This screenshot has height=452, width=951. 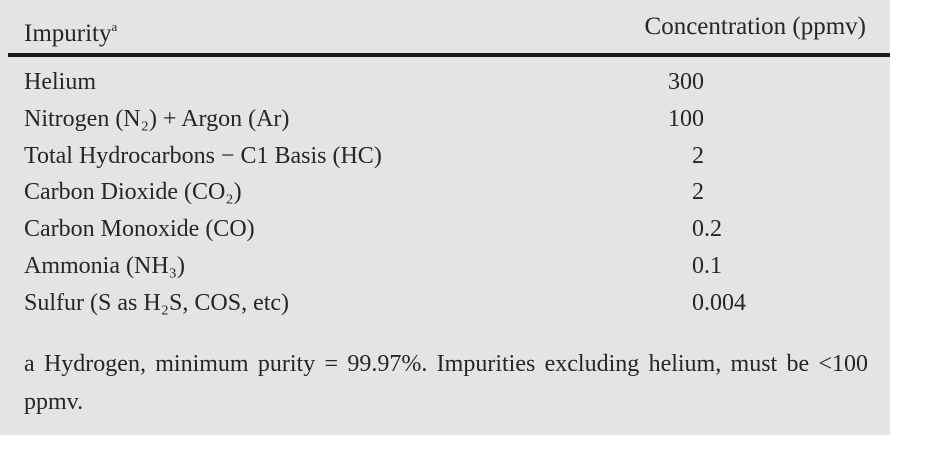 What do you see at coordinates (683, 303) in the screenshot?
I see `concentration-value: 0.004` at bounding box center [683, 303].